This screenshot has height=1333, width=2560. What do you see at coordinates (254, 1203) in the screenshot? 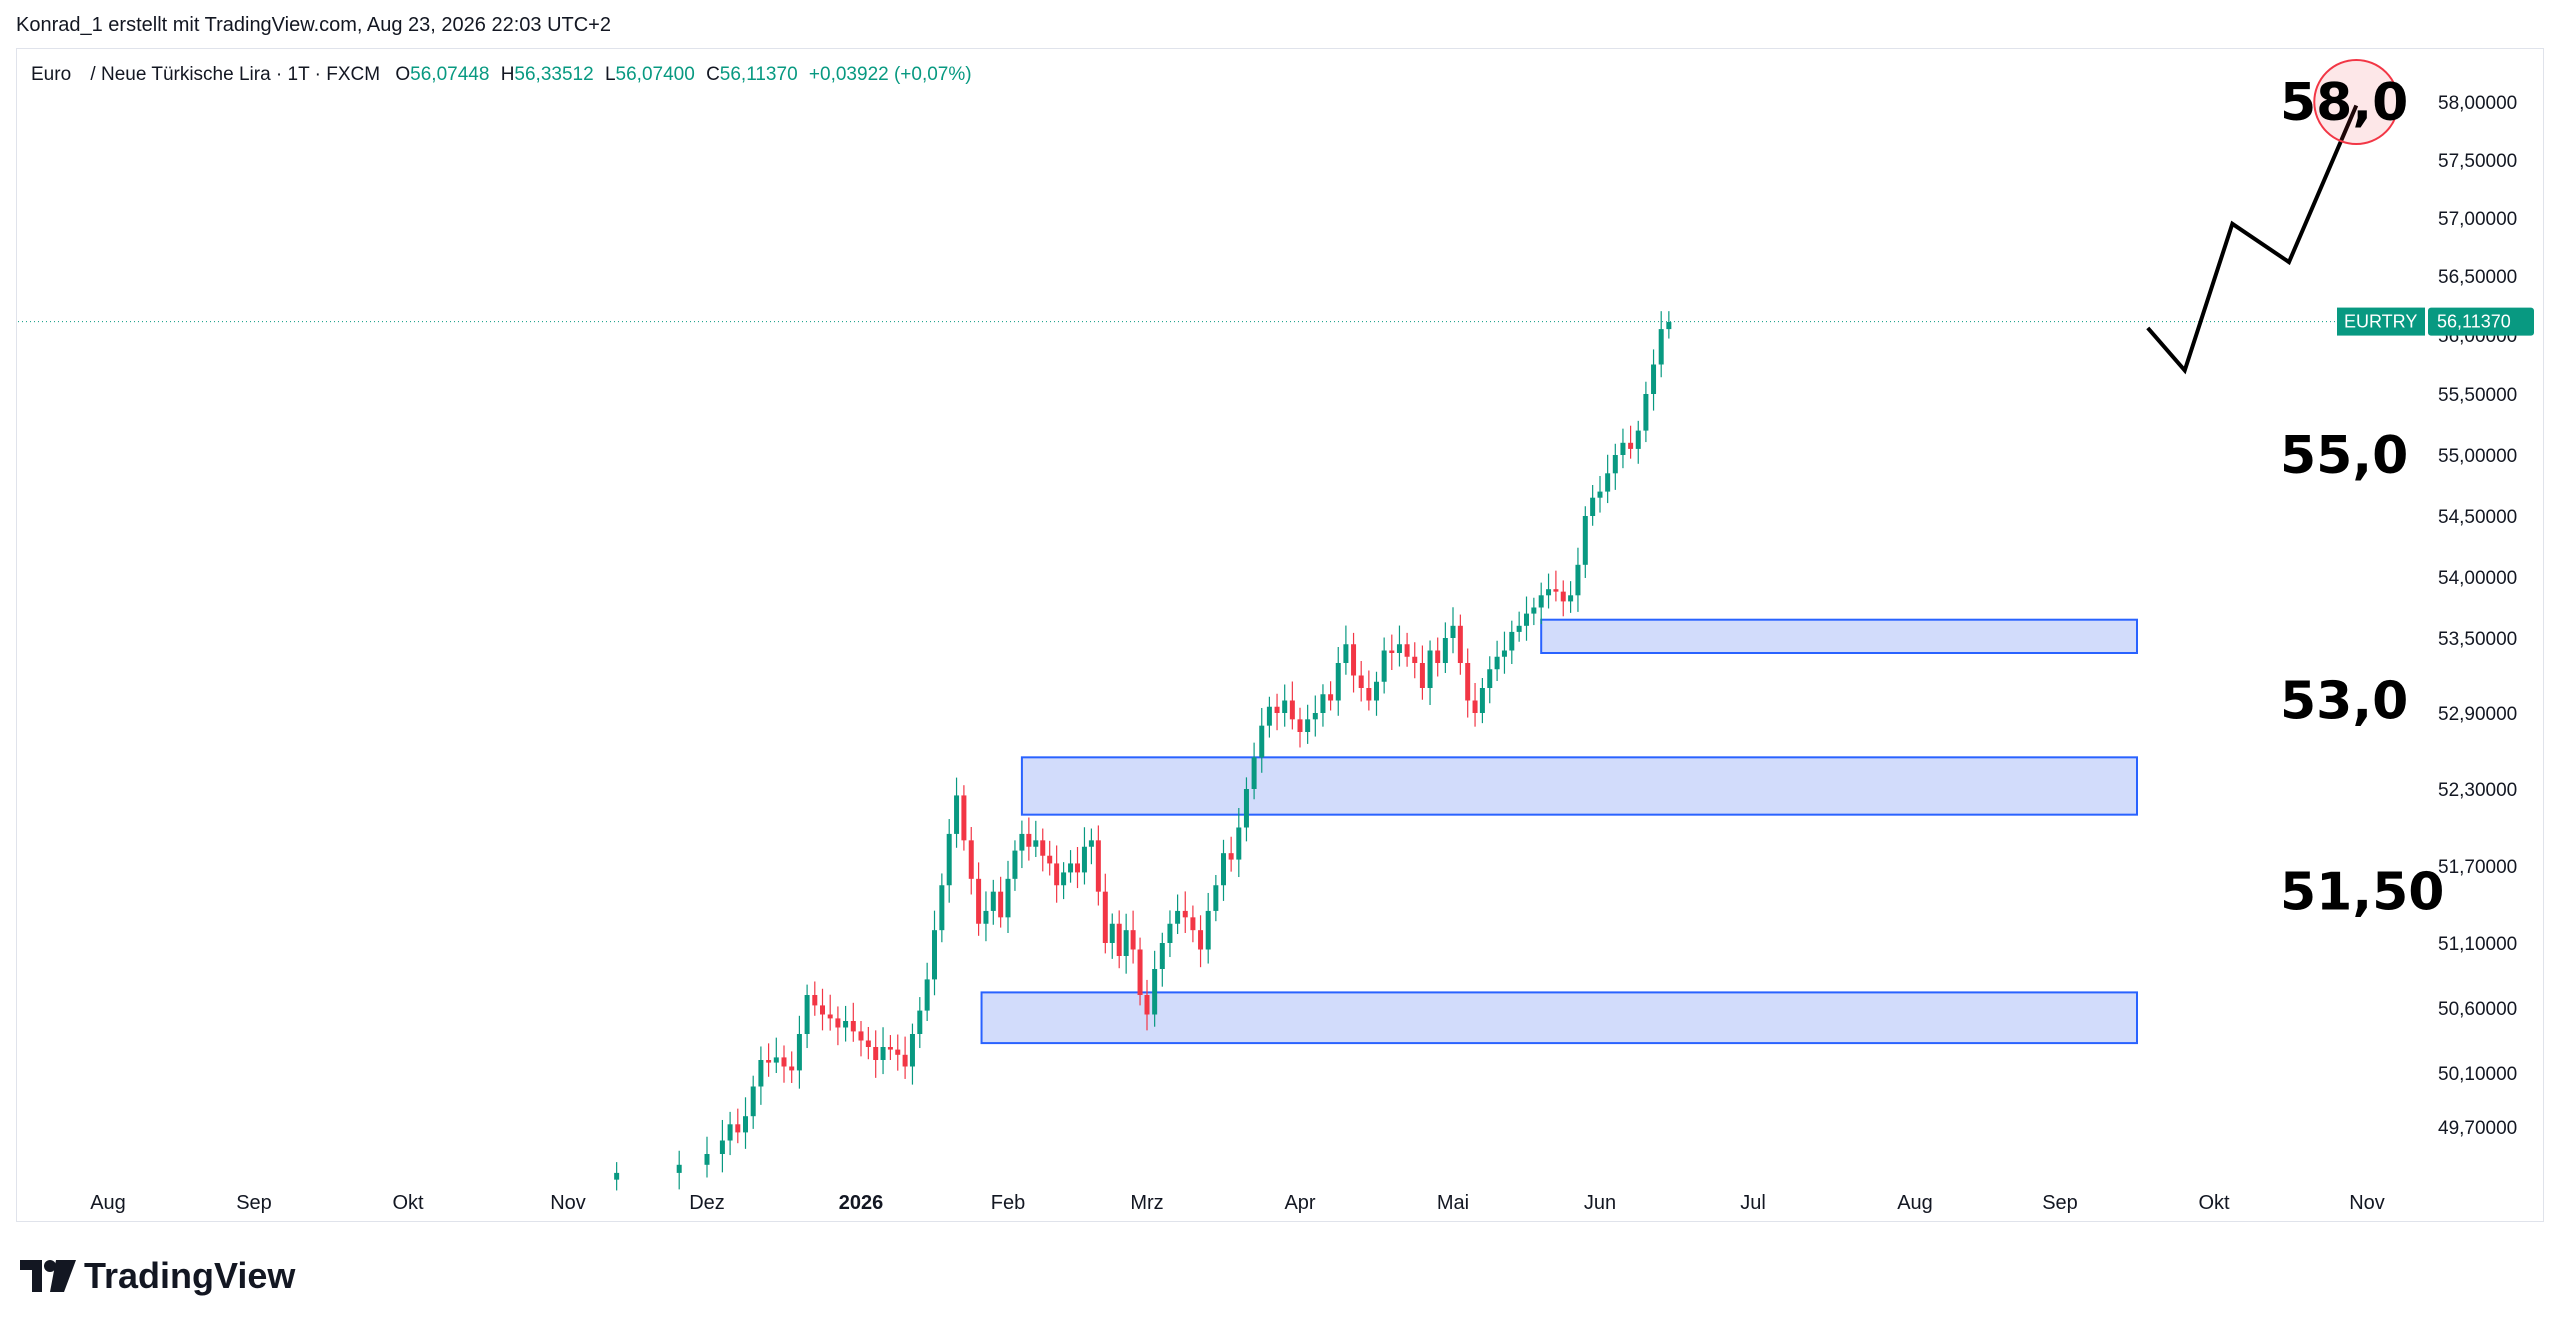
I see `time-axis-label: Sep` at bounding box center [254, 1203].